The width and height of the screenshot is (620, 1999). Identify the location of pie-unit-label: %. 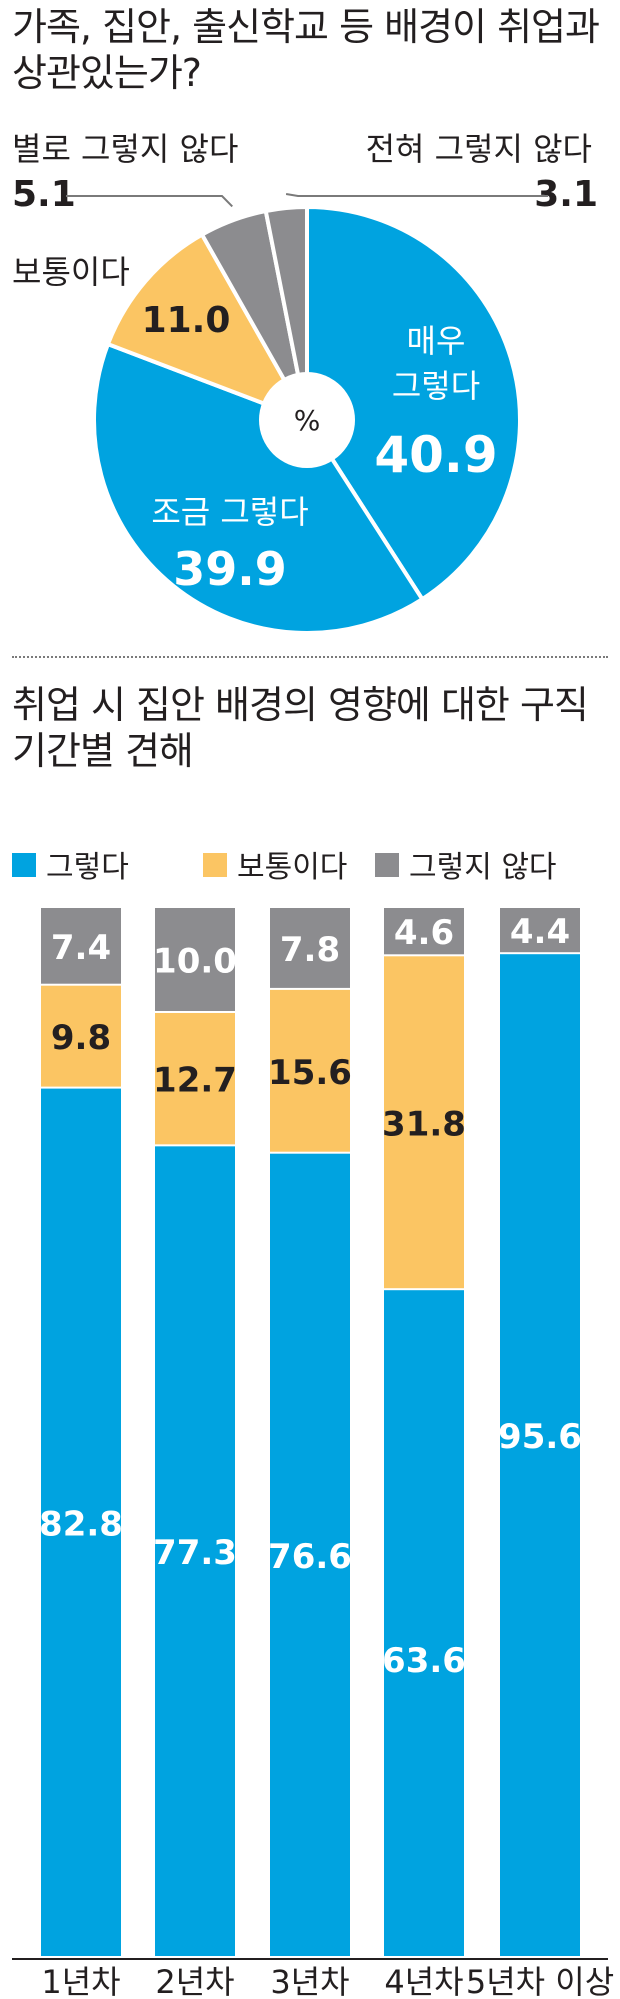
(307, 420).